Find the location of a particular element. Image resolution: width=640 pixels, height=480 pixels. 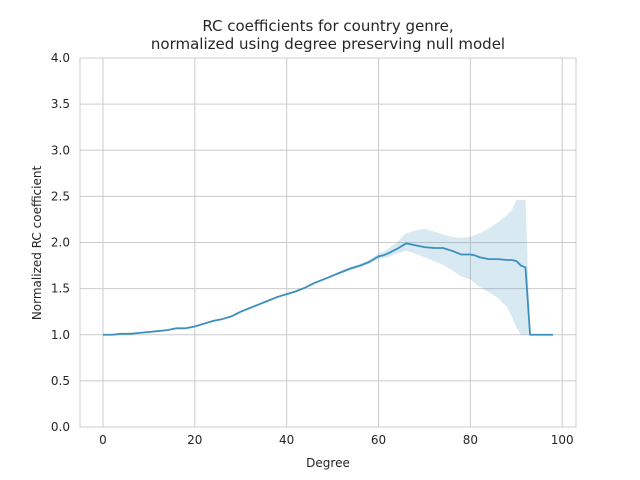

x-tick-label: 40 is located at coordinates (286, 440).